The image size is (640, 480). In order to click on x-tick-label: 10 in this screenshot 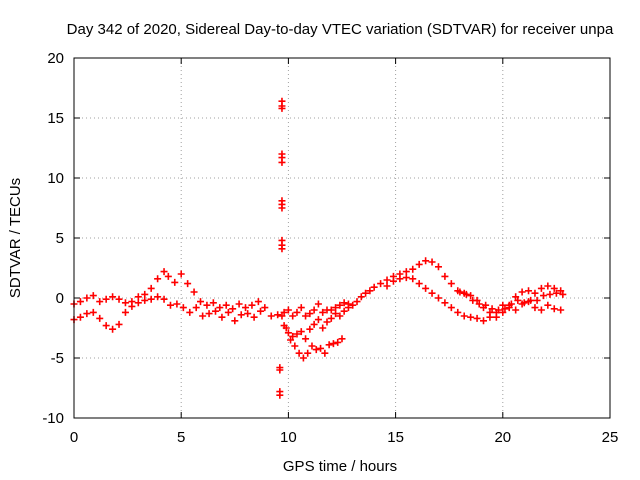, I will do `click(288, 437)`.